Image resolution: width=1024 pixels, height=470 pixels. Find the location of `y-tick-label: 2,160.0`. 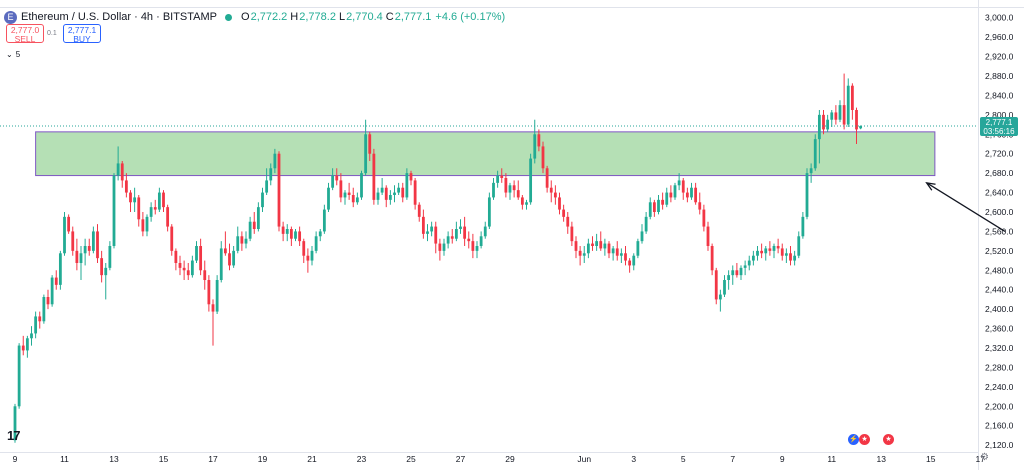

y-tick-label: 2,160.0 is located at coordinates (999, 426).